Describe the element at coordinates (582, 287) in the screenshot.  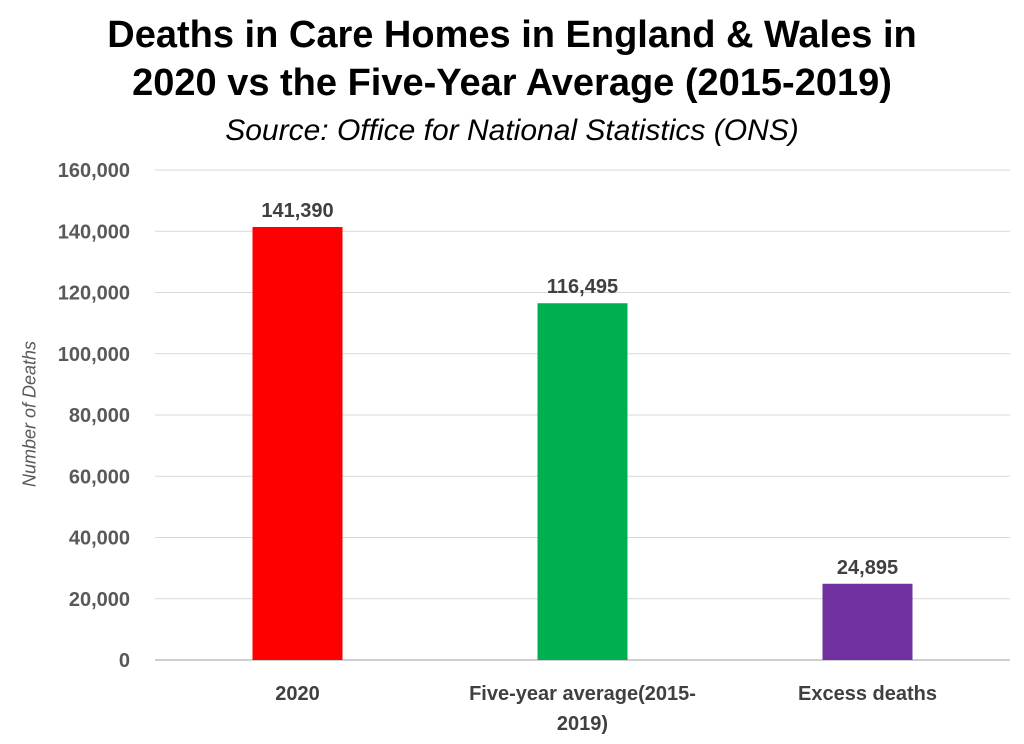
I see `data-label: 116,495` at that location.